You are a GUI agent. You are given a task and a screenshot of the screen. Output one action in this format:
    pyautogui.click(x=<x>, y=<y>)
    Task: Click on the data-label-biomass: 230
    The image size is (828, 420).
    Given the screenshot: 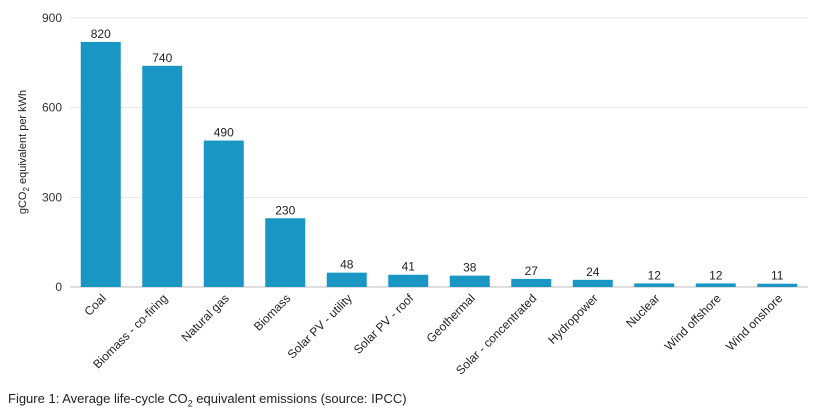 What is the action you would take?
    pyautogui.click(x=285, y=210)
    